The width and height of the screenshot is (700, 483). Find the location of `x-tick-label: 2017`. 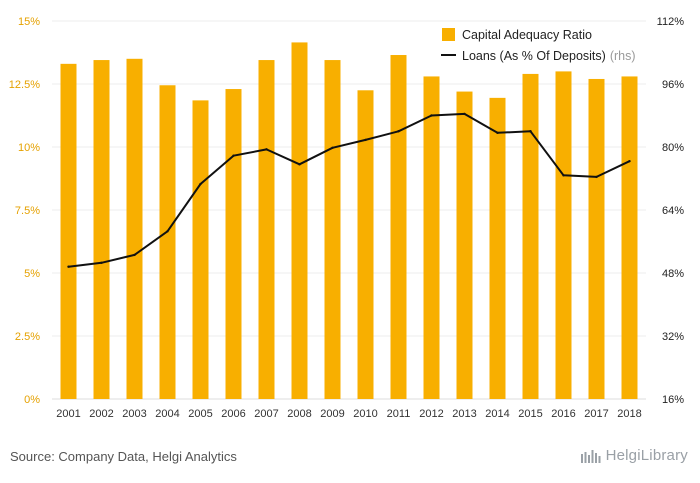

x-tick-label: 2017 is located at coordinates (596, 414).